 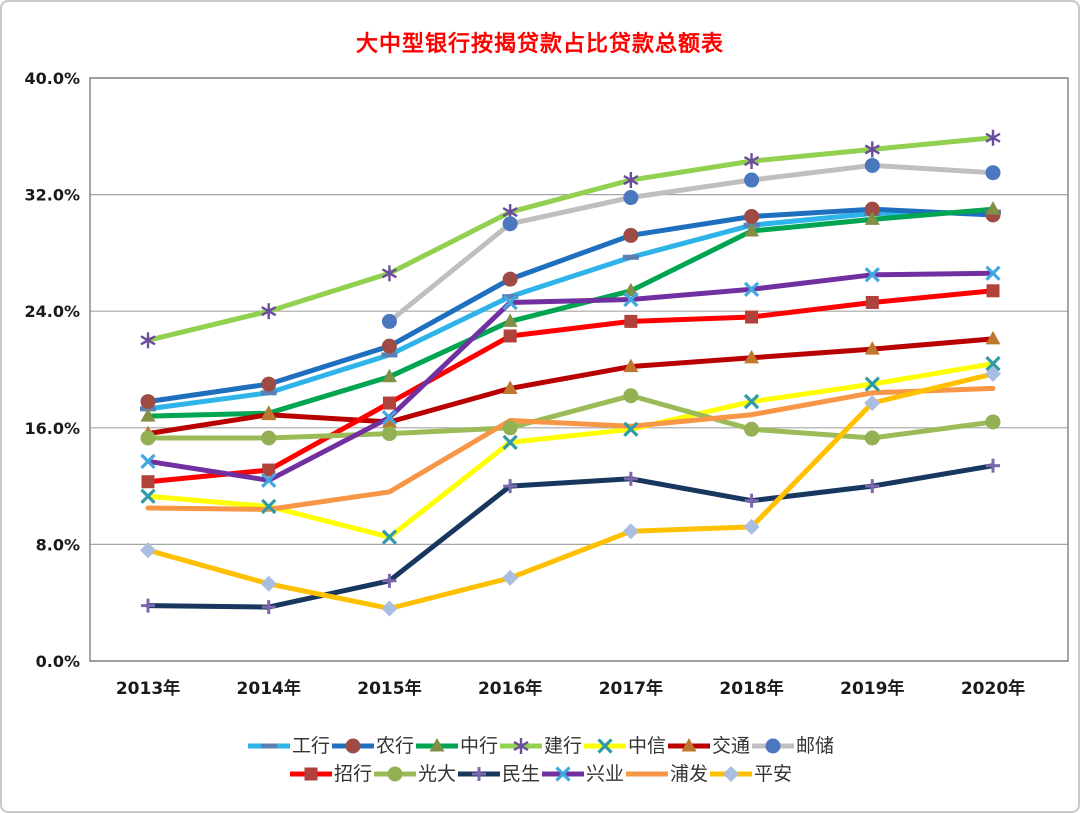 I want to click on legend-key-dash-marker, so click(x=268, y=746).